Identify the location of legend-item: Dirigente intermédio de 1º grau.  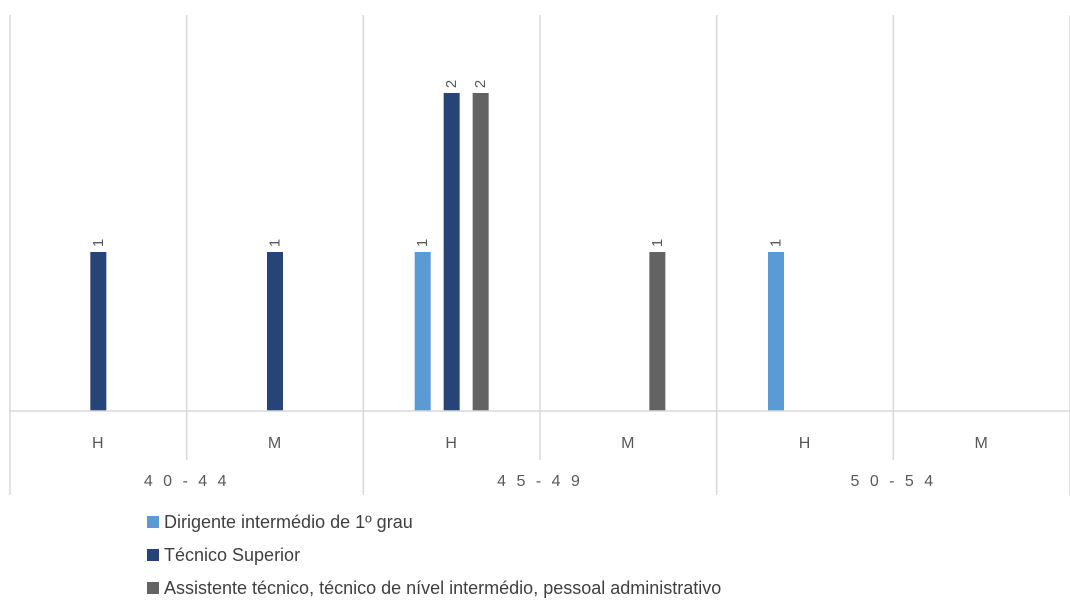
(434, 522).